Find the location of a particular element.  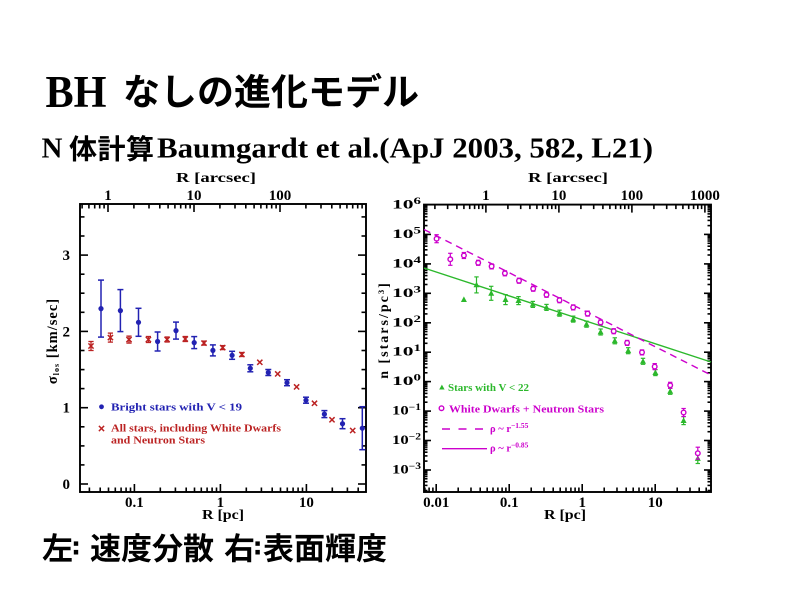

svg-text:All stars, including White Dwa: All stars, including White Dwarfs is located at coordinates (196, 429).